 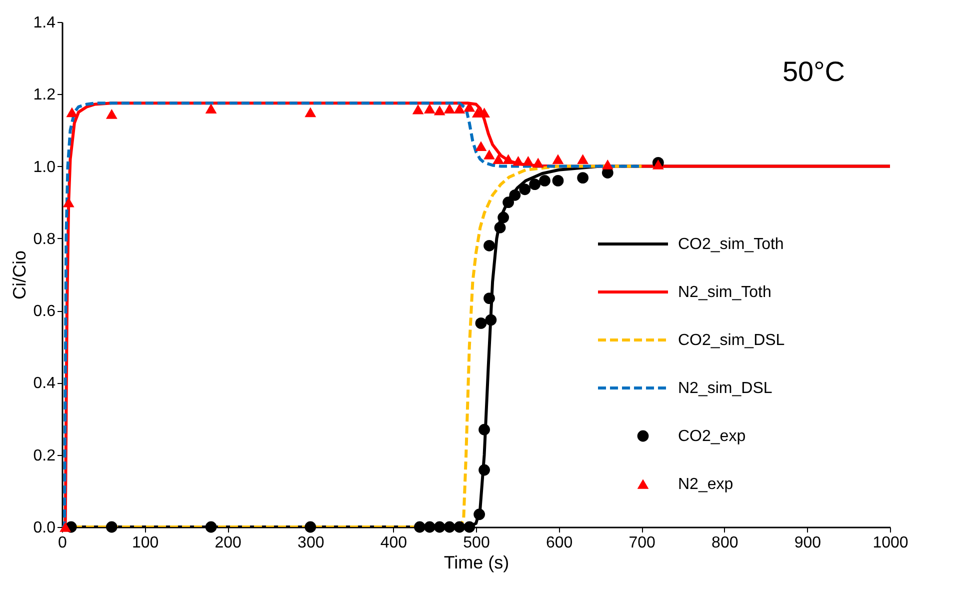 What do you see at coordinates (311, 543) in the screenshot?
I see `x-tick-label: 300` at bounding box center [311, 543].